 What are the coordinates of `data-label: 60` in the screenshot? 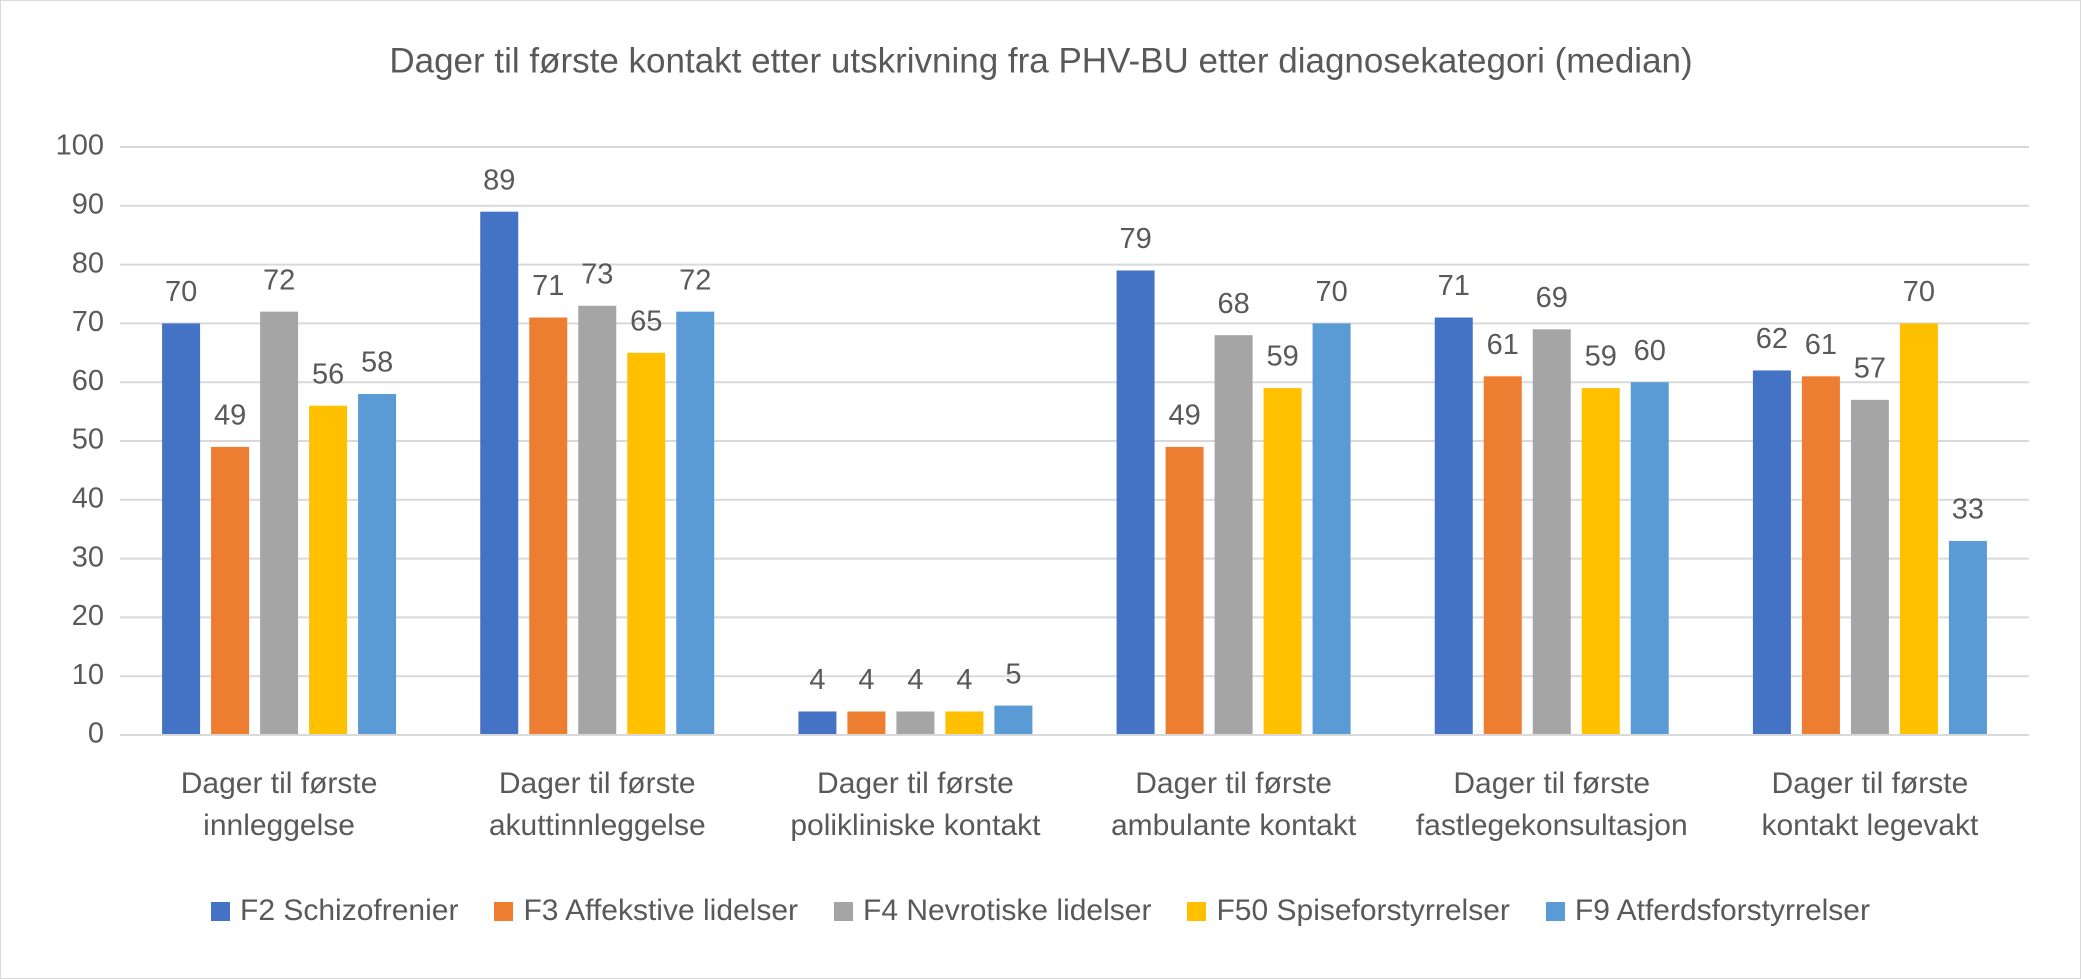 It's located at (1650, 351).